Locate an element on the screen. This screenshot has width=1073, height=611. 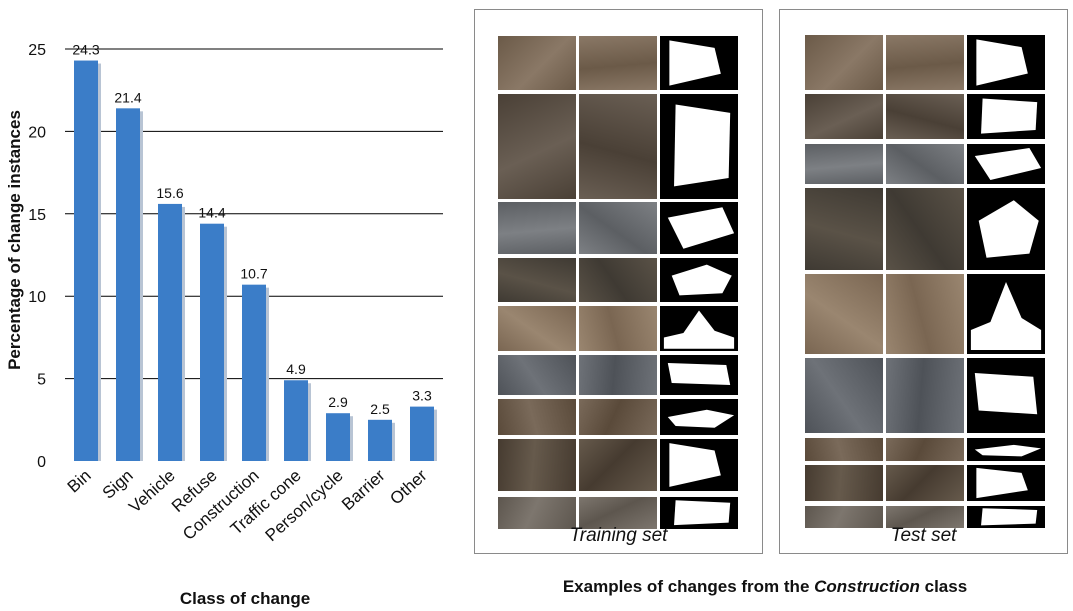
y-tick-label: 5 is located at coordinates (41, 380).